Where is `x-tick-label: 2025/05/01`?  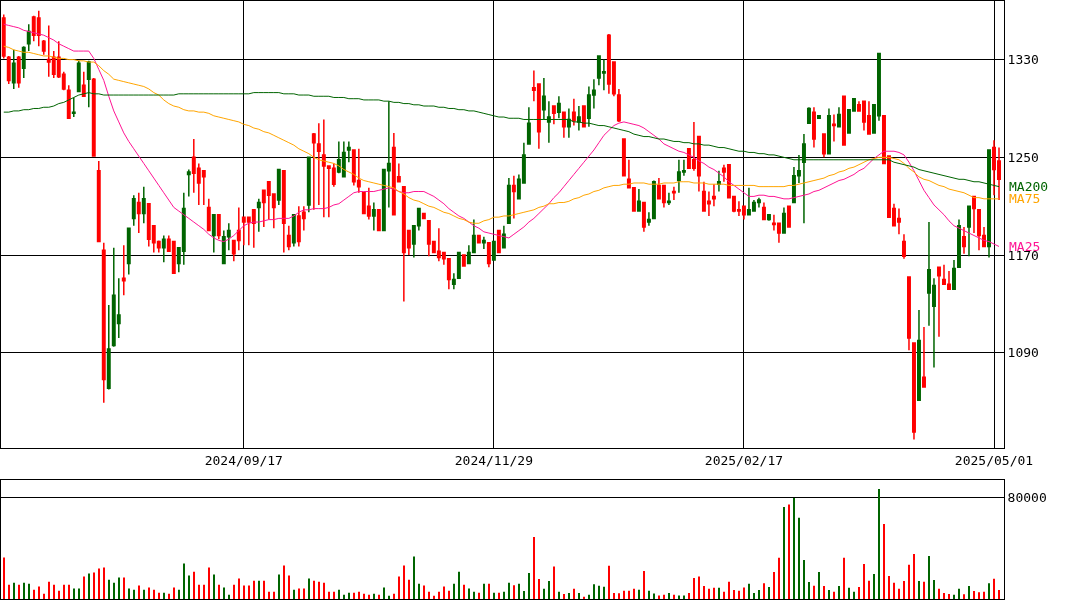
x-tick-label: 2025/05/01 is located at coordinates (994, 460).